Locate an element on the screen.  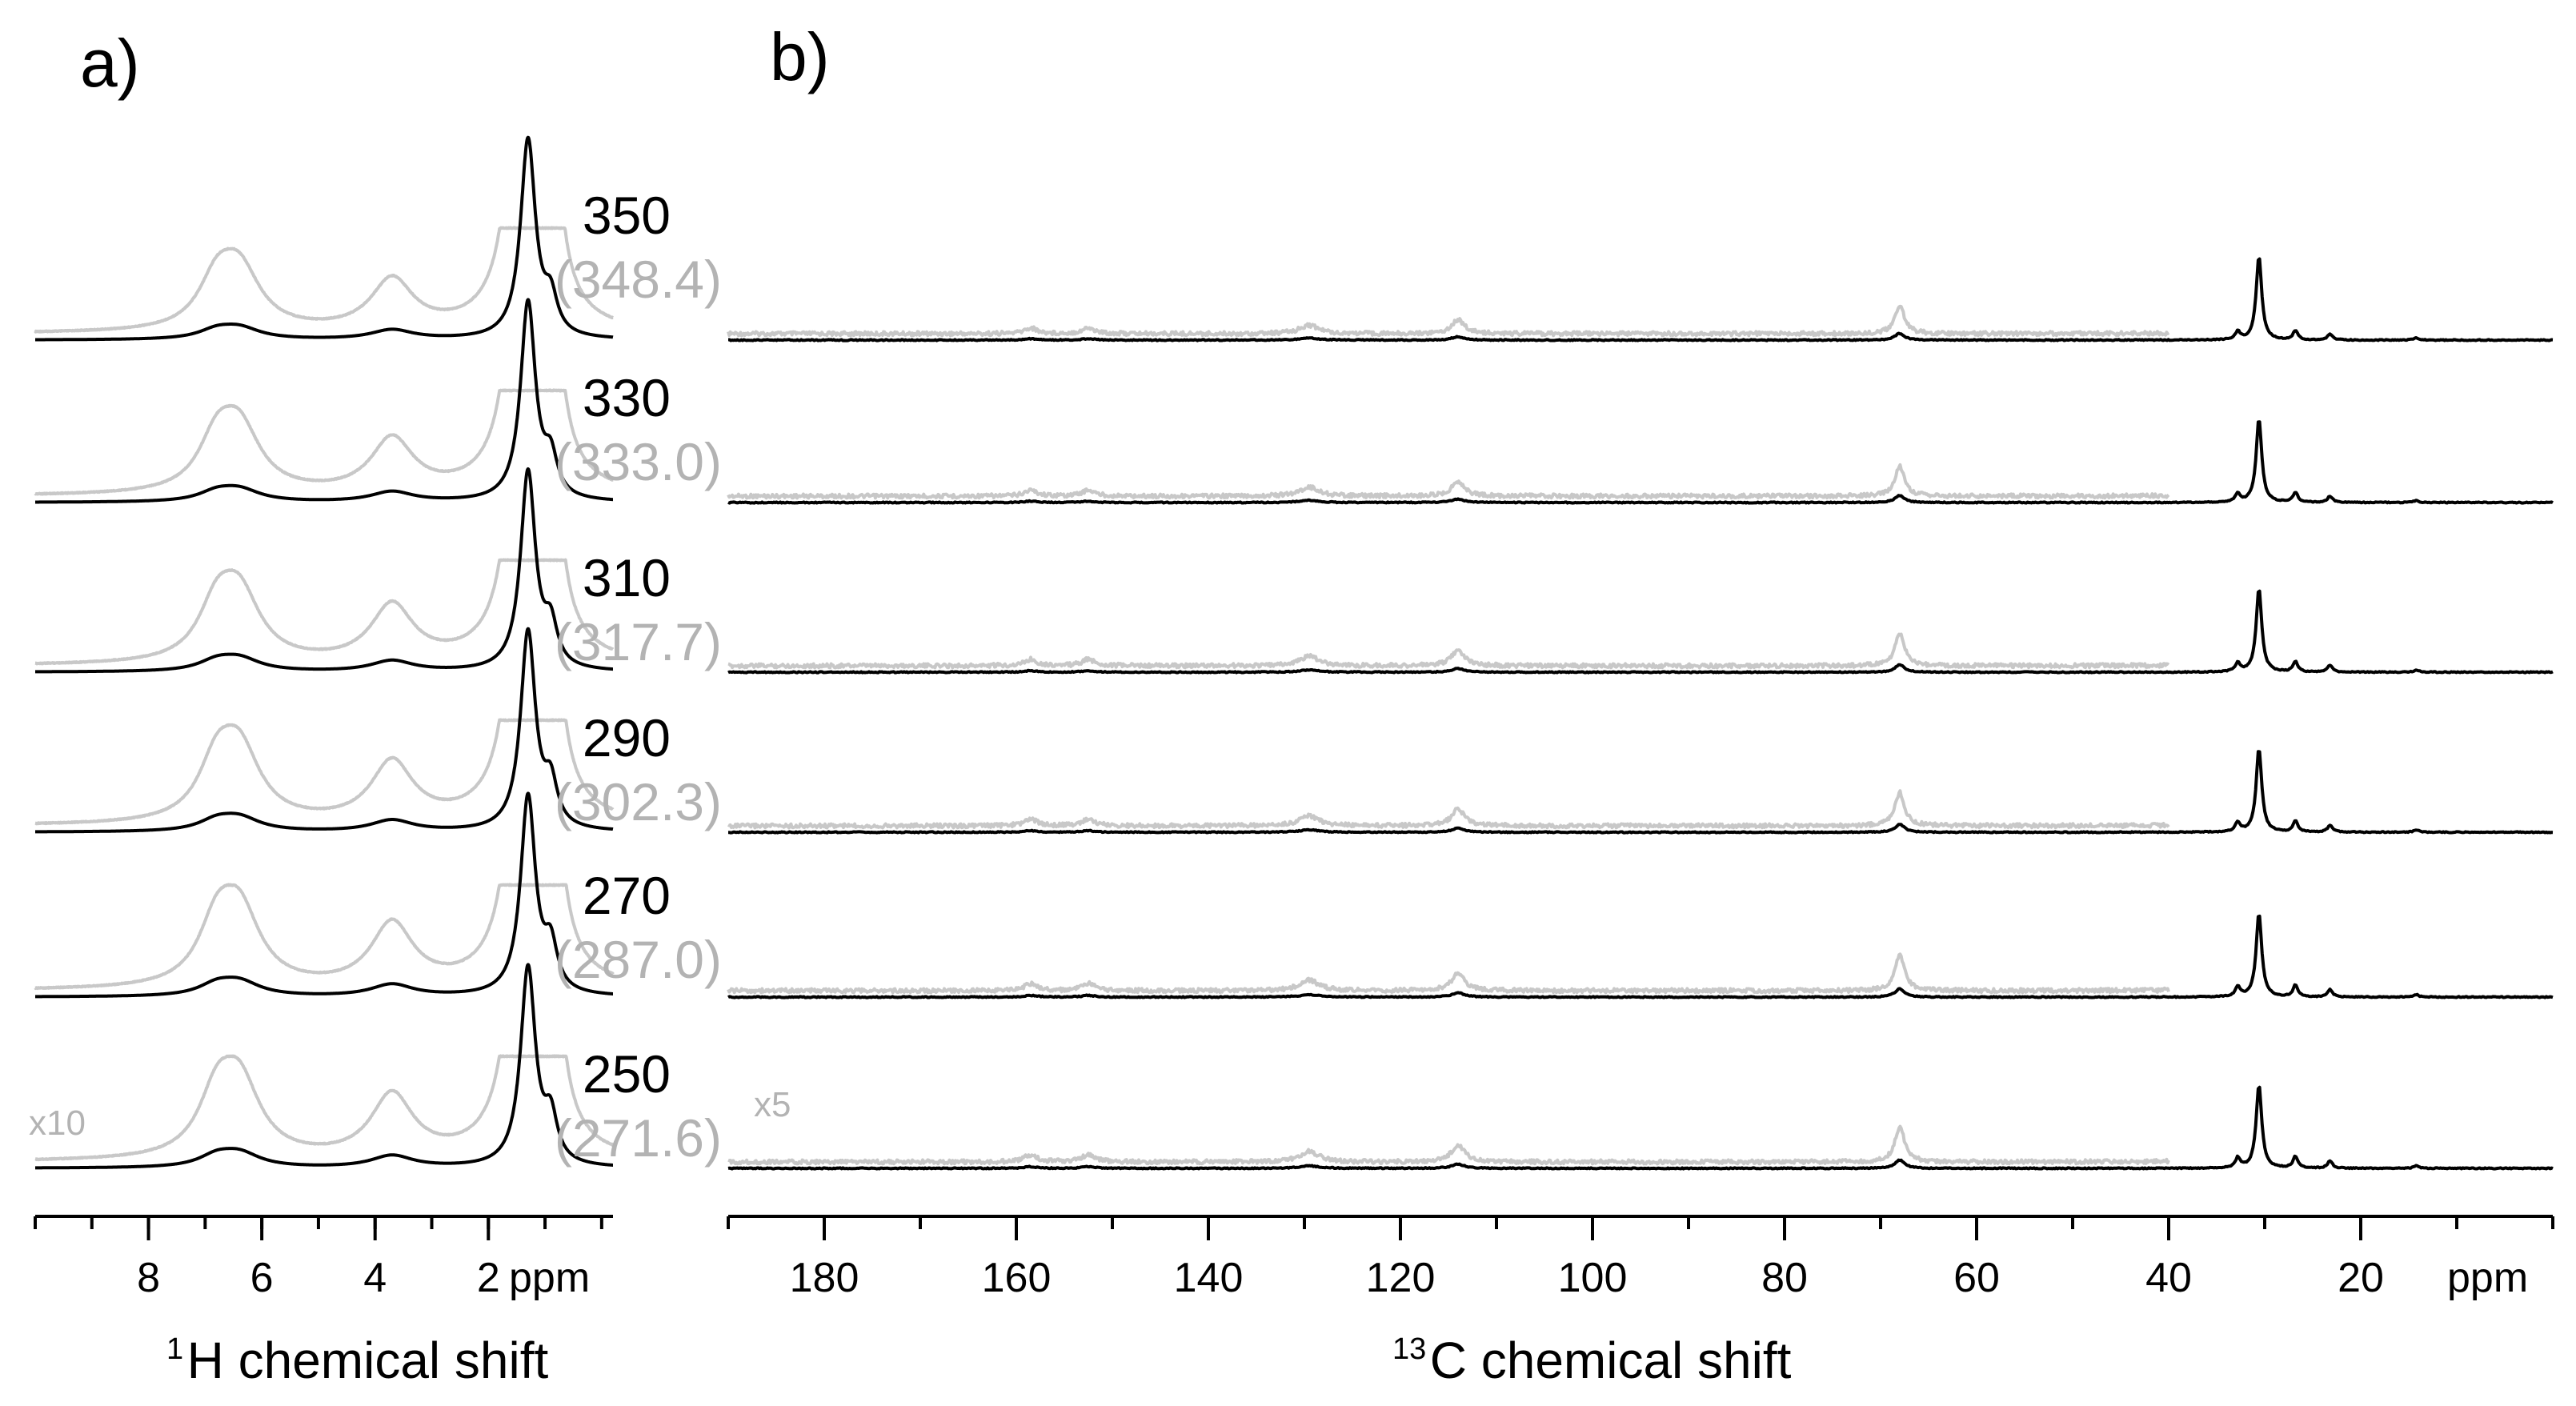
calibrated-temperature-label: (287.0) is located at coordinates (638, 959).